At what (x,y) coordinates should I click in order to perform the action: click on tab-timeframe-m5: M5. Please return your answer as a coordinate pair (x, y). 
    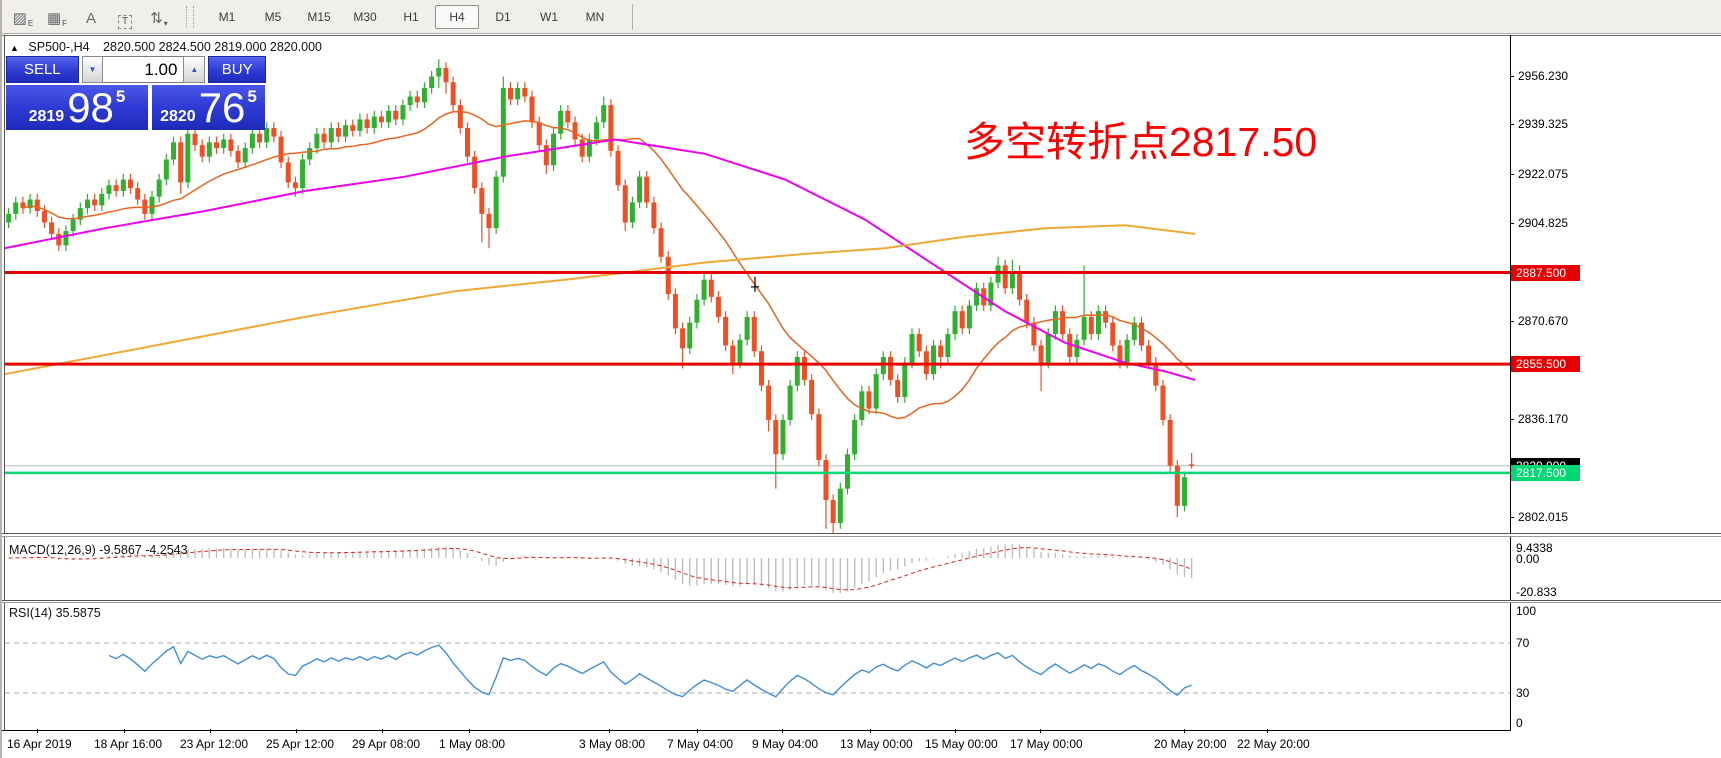
    Looking at the image, I should click on (273, 16).